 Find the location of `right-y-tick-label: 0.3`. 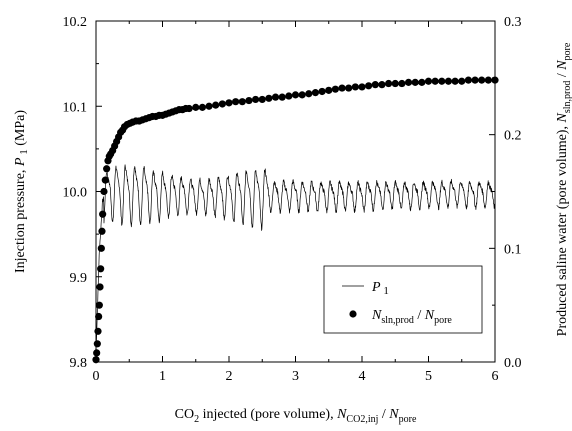

right-y-tick-label: 0.3 is located at coordinates (513, 22).